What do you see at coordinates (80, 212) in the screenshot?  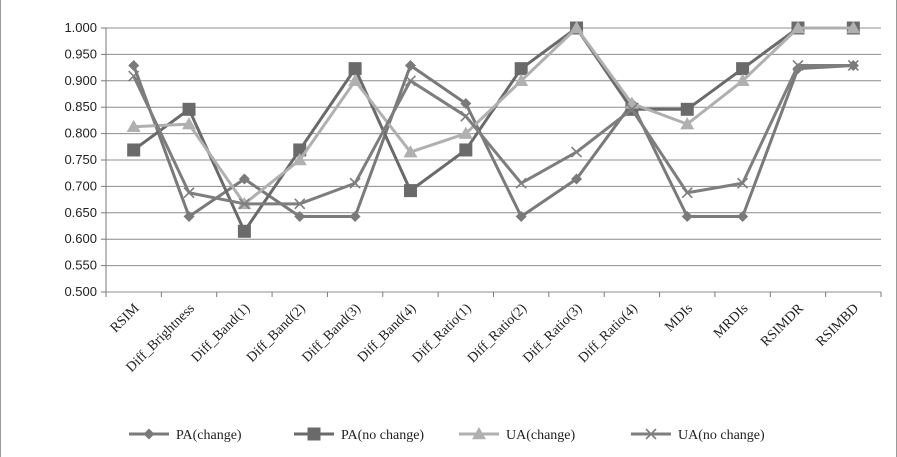 I see `y-tick-label: 0.650` at bounding box center [80, 212].